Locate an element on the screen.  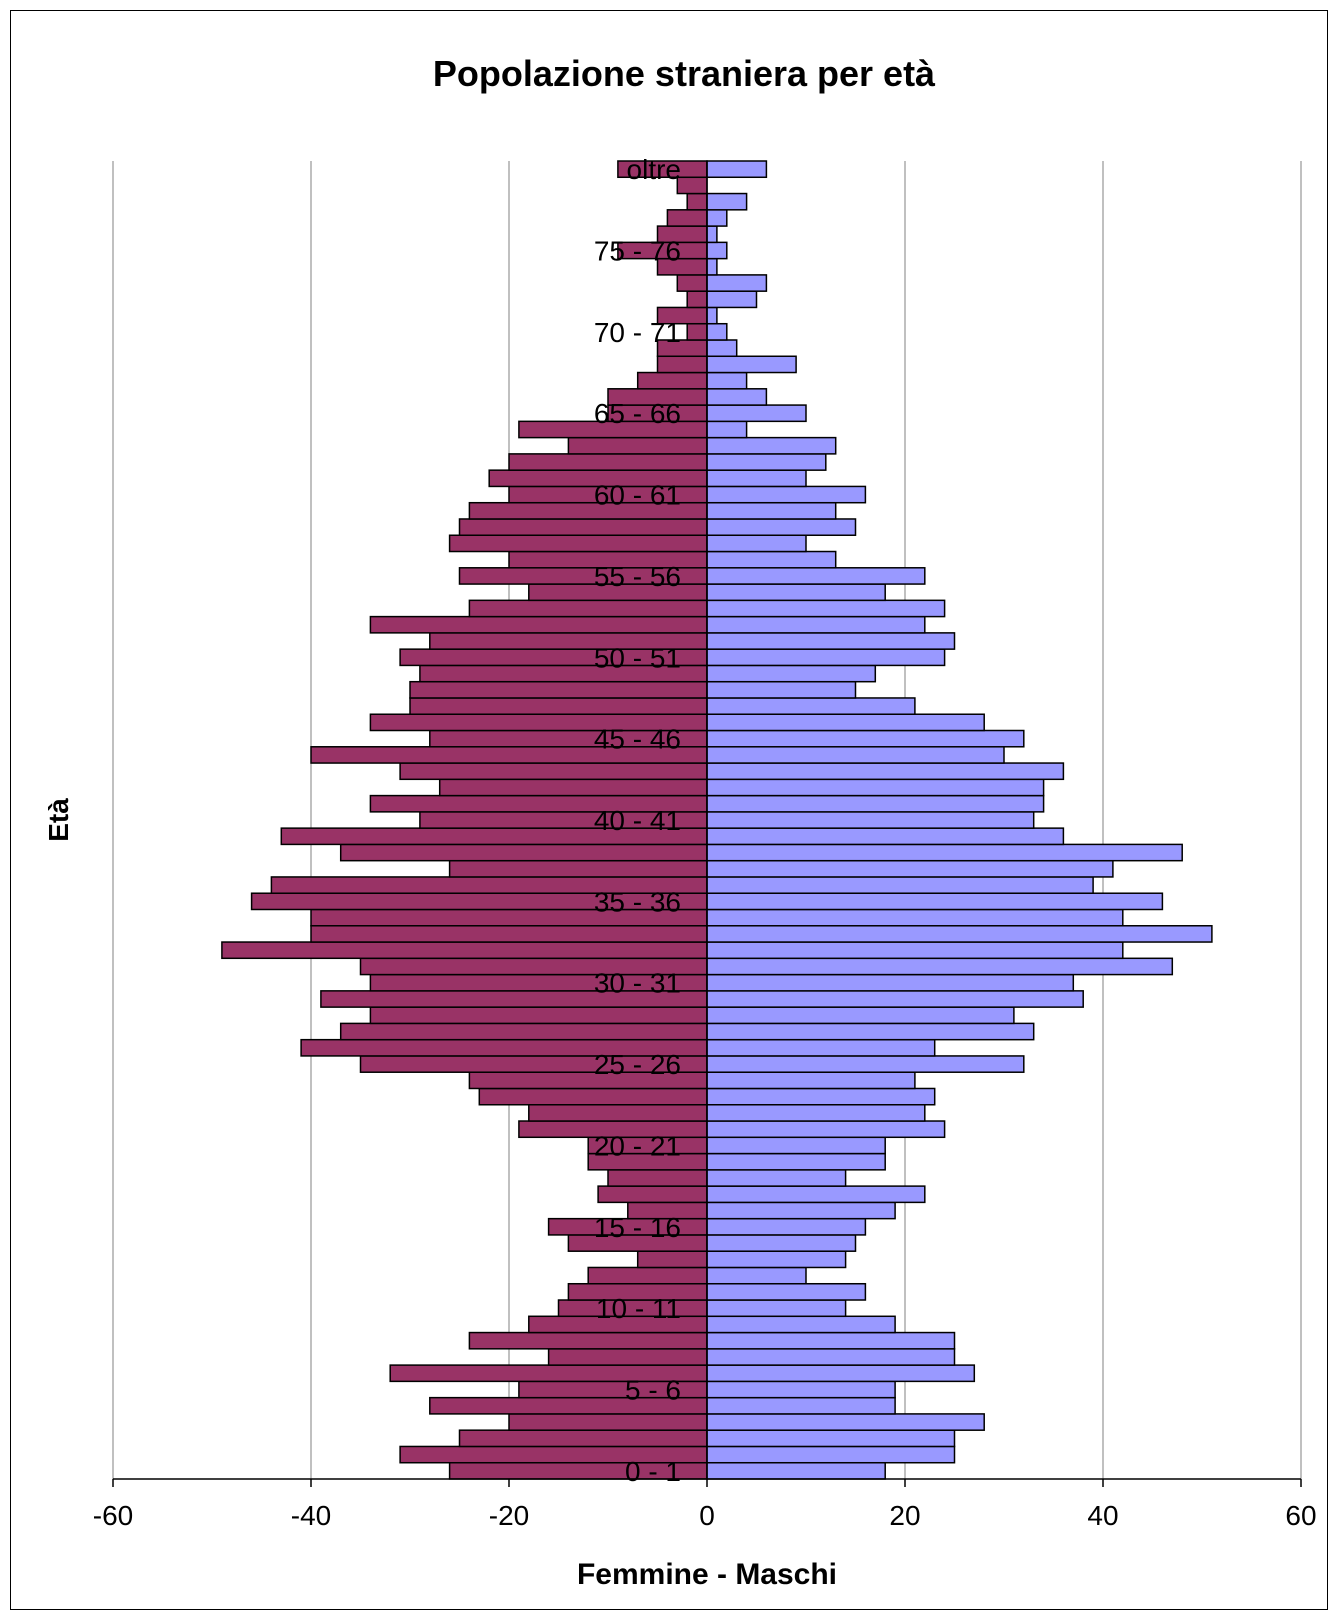
x-axis-label: Femmine - Maschi is located at coordinates (707, 1574).